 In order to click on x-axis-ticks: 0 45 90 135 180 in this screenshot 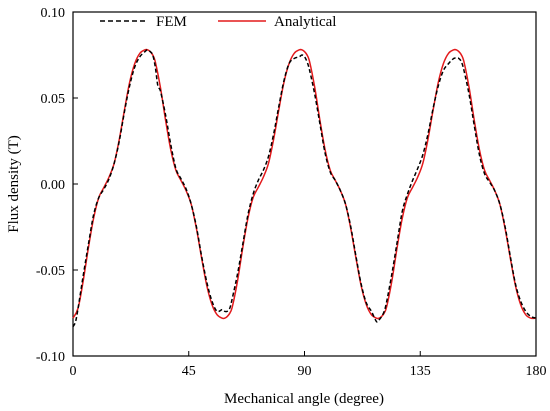, I will do `click(308, 365)`.